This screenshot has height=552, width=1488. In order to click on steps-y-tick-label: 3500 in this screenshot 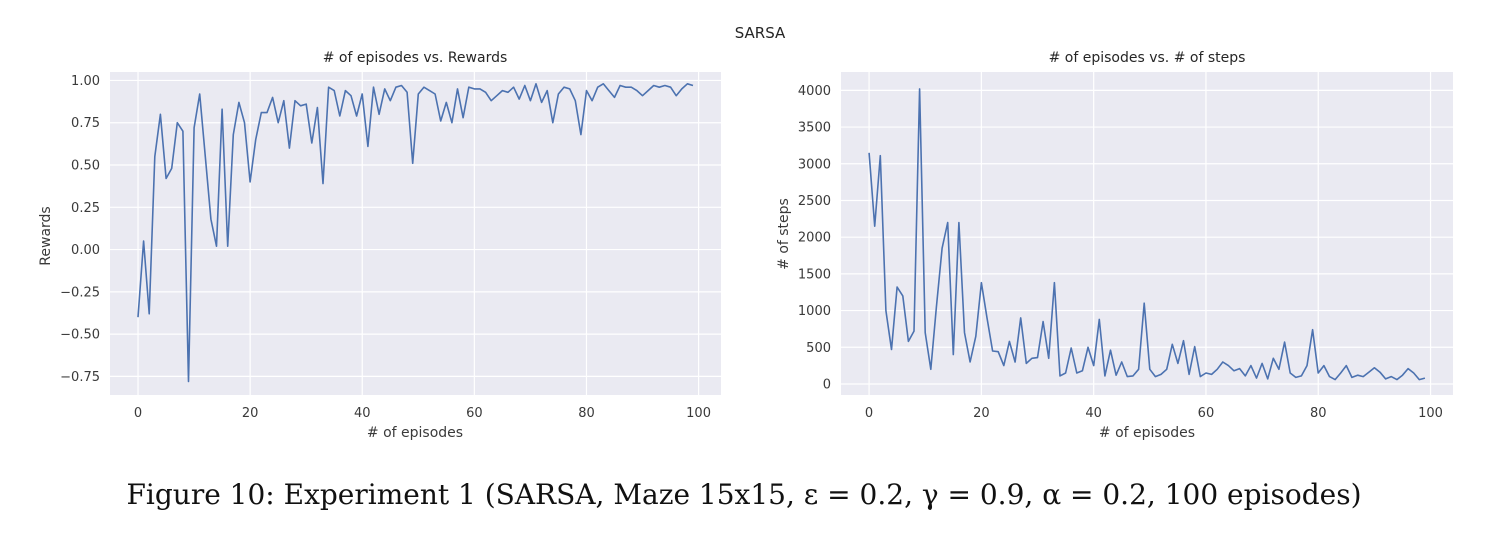, I will do `click(814, 128)`.